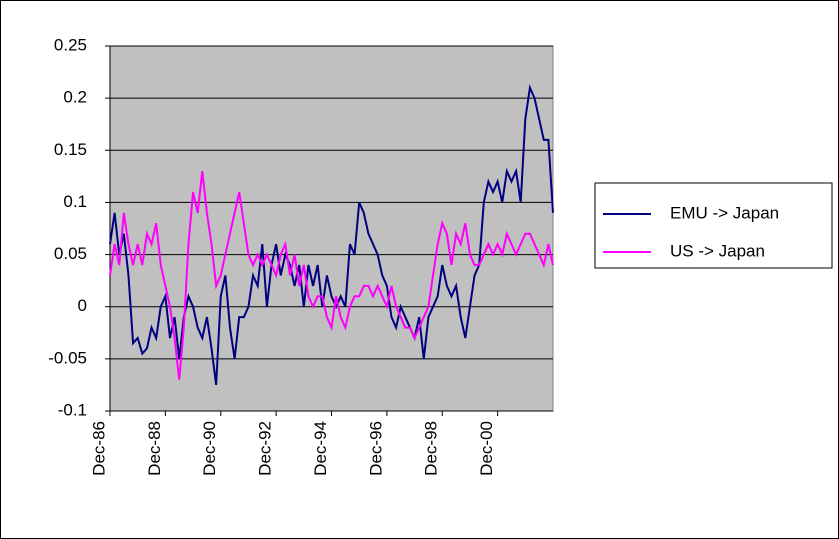  What do you see at coordinates (75, 97) in the screenshot?
I see `y-tick-label: 0.2` at bounding box center [75, 97].